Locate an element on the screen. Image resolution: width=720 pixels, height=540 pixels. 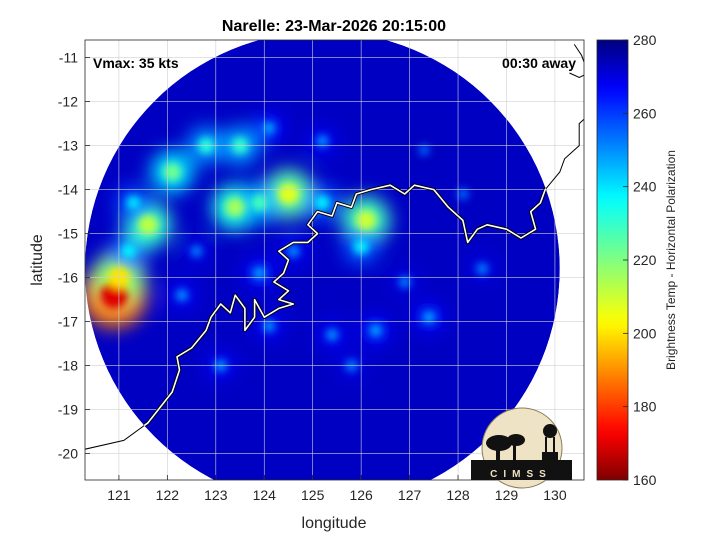
colorbar-tick-label: 160 is located at coordinates (645, 480).